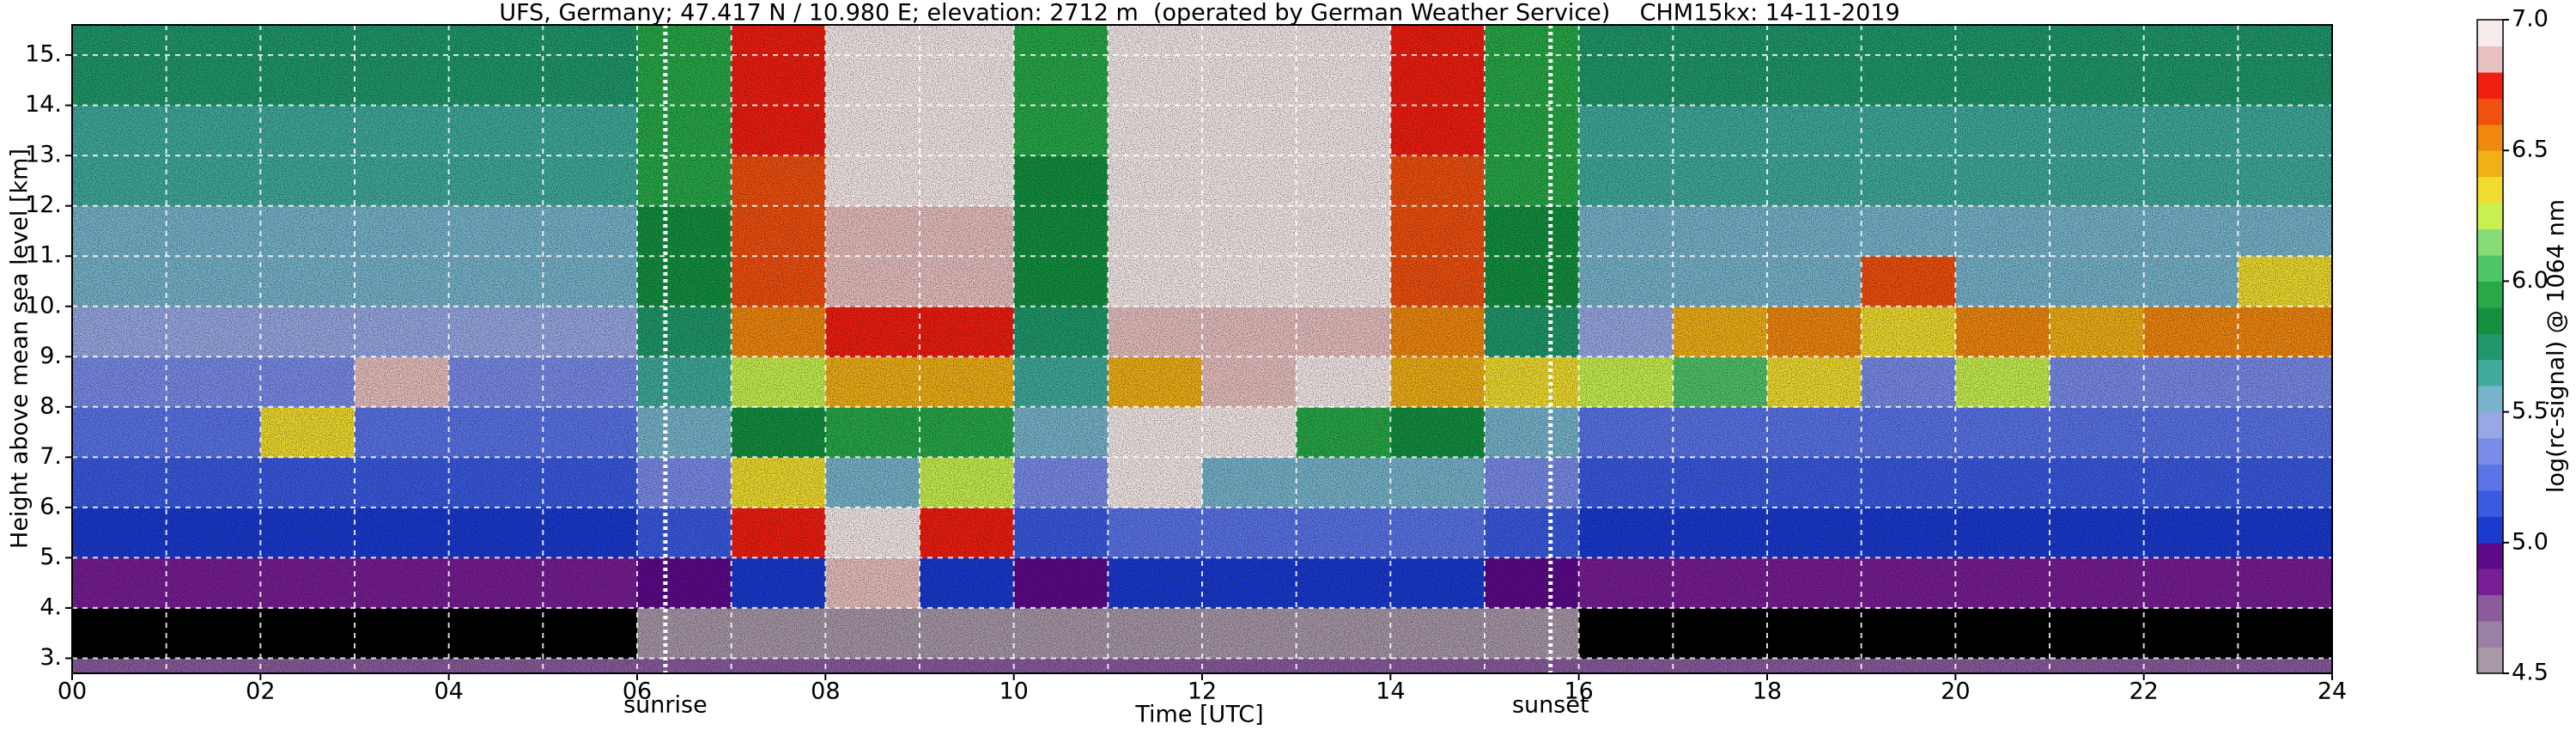 The width and height of the screenshot is (2576, 730). Describe the element at coordinates (2557, 346) in the screenshot. I see `colorbar-label: log(rc-signal) @ 1064 nm` at that location.